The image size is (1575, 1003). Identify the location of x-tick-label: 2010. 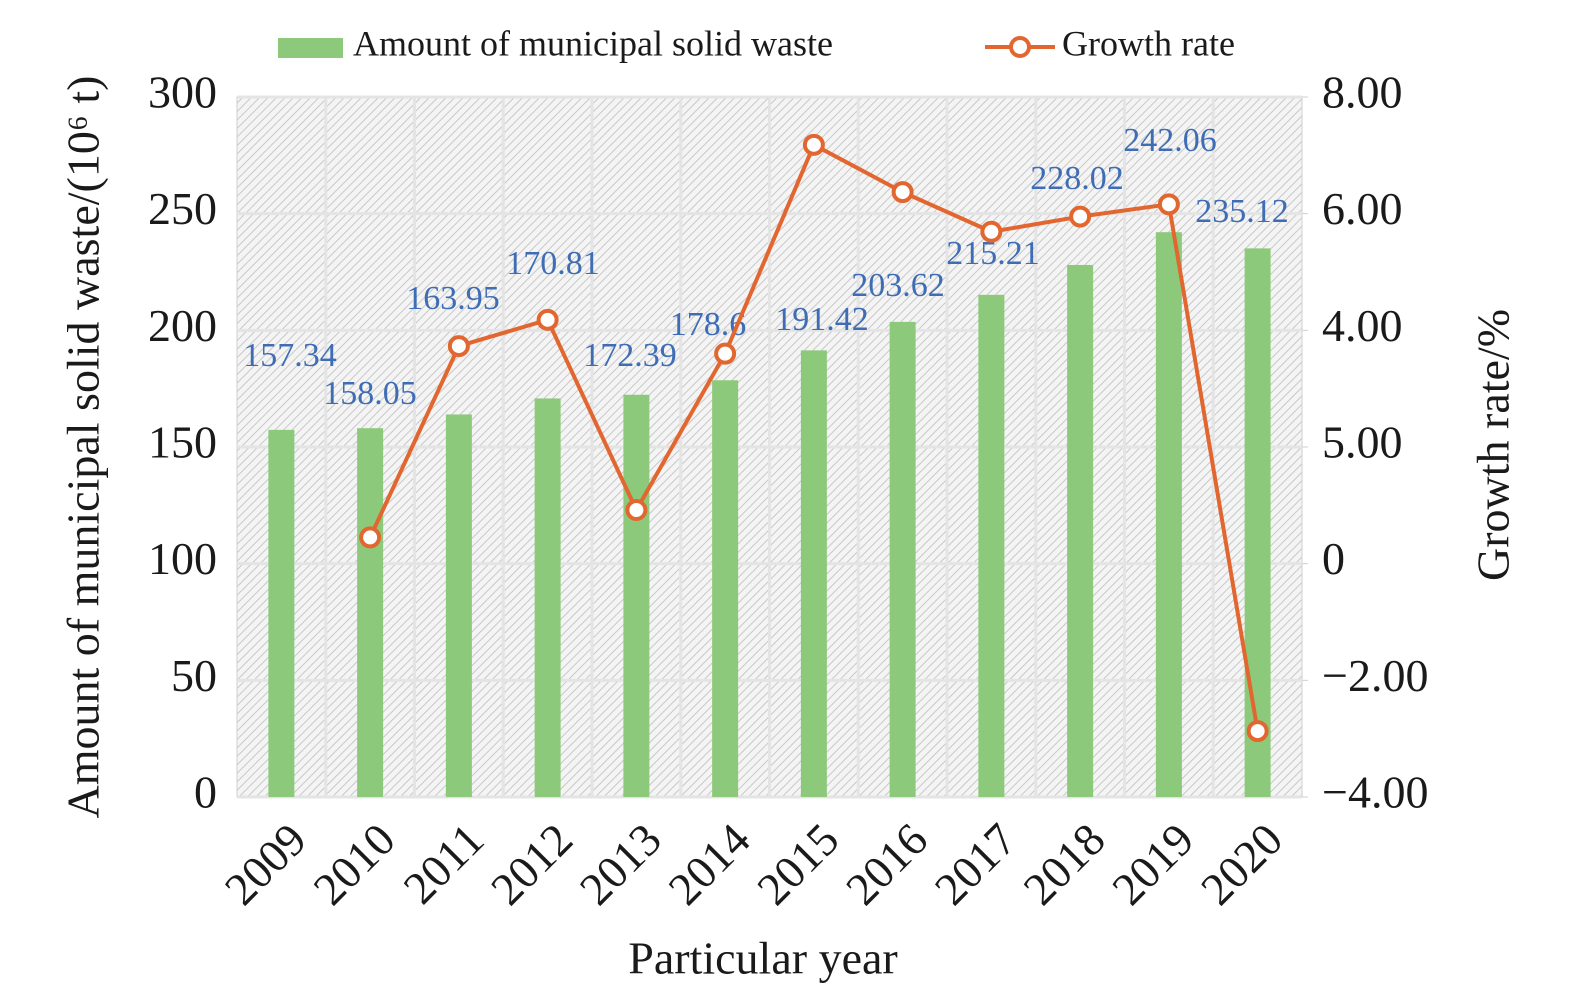
(354, 863).